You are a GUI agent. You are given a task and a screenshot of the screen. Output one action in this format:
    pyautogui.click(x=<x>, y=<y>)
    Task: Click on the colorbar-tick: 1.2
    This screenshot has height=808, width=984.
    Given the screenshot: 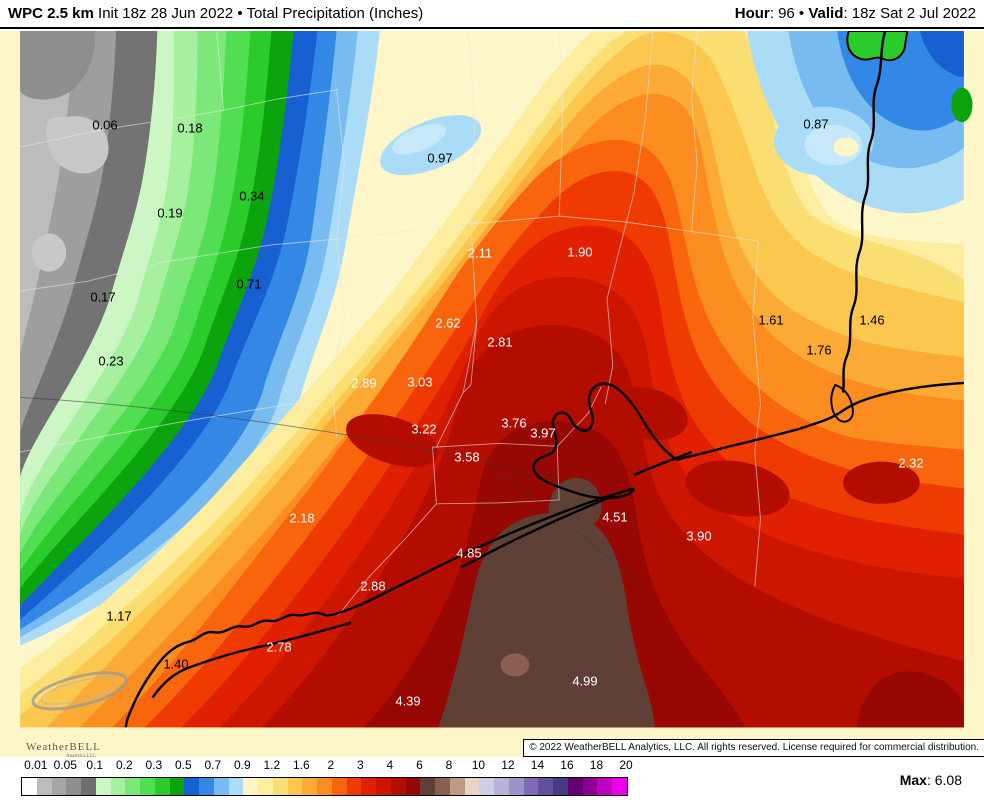 What is the action you would take?
    pyautogui.click(x=272, y=765)
    